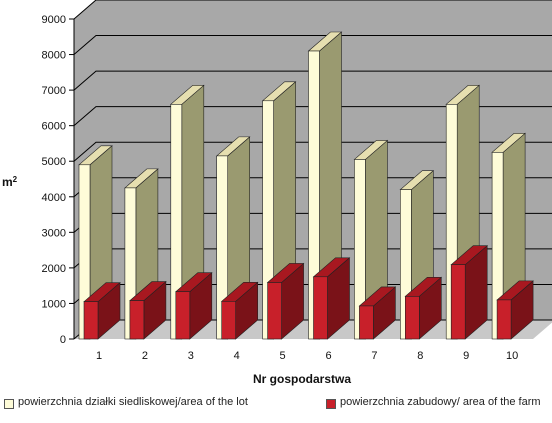 The image size is (552, 423). I want to click on y-tick-label: 2000, so click(54, 269).